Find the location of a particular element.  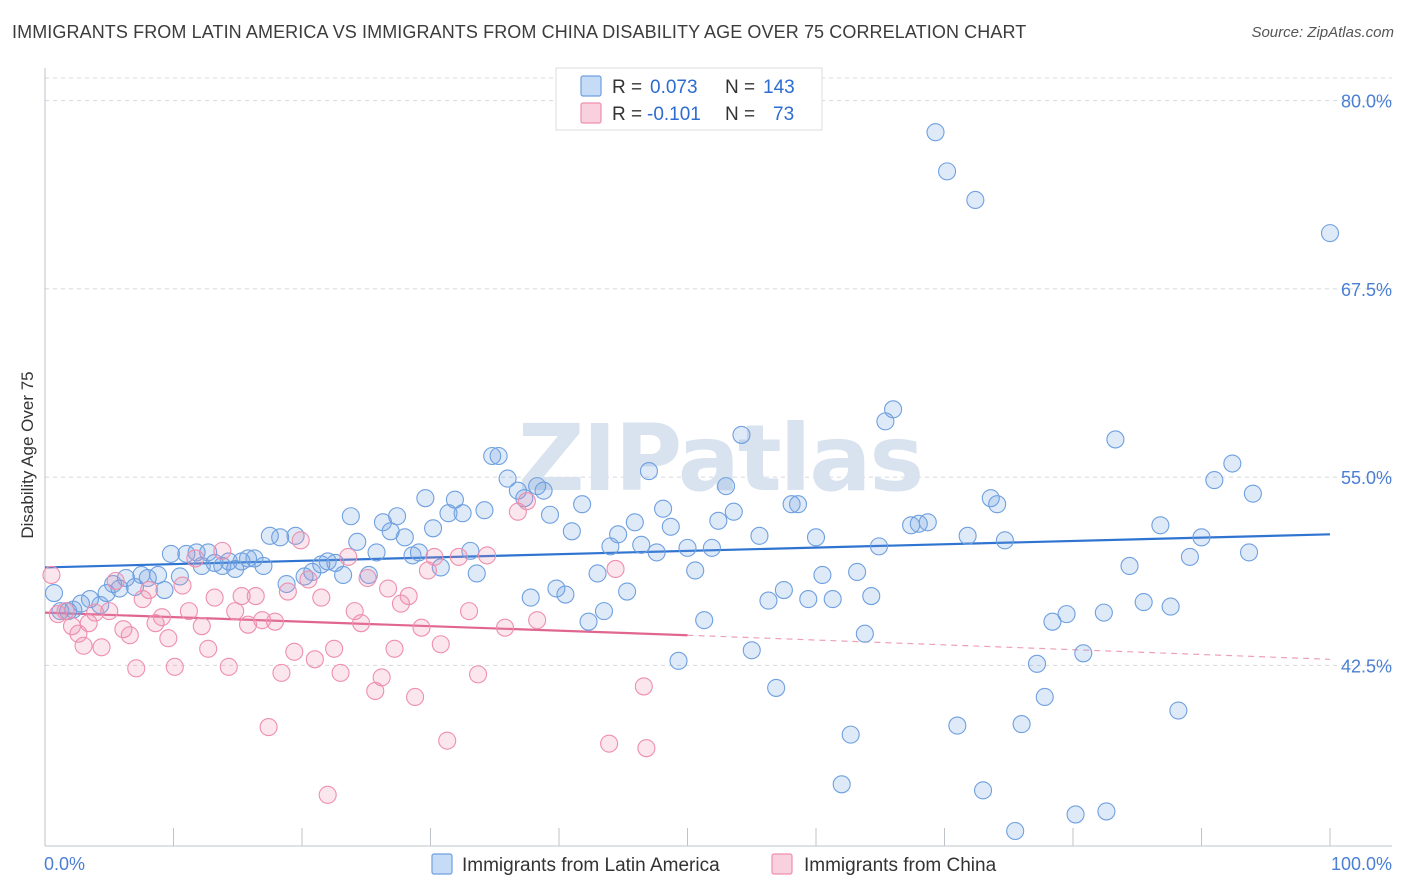

bottom-legend-swatch-latin-america is located at coordinates (442, 864).